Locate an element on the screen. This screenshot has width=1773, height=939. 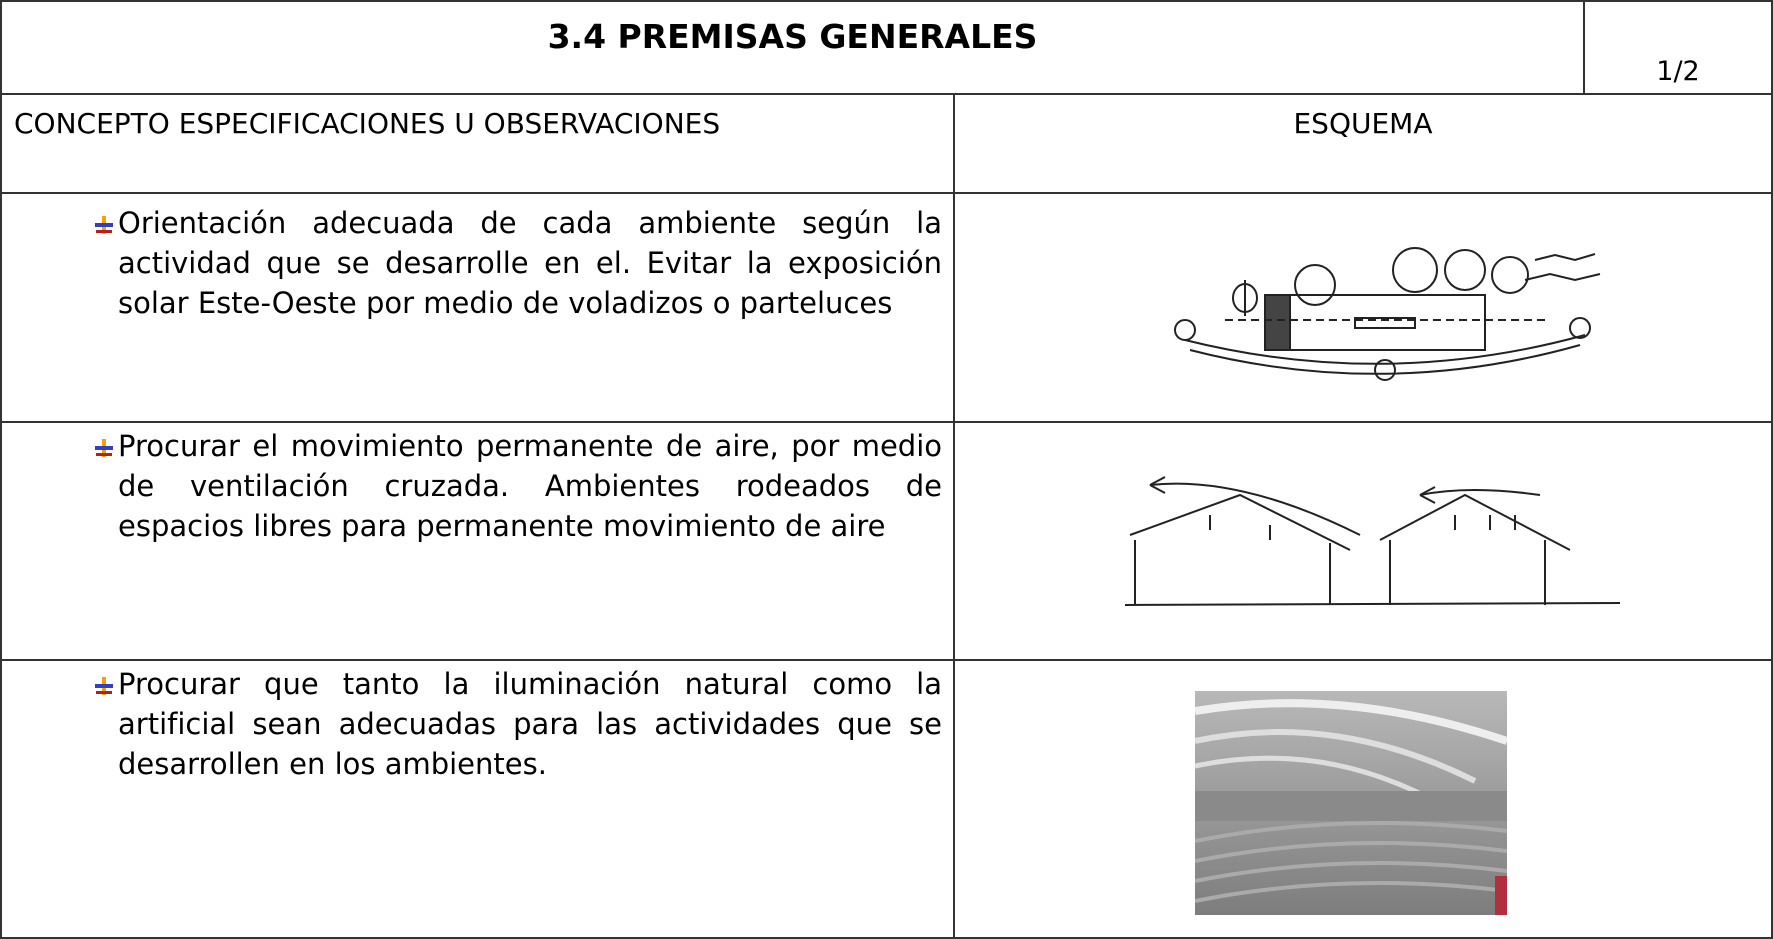
column-header: ESQUEMA is located at coordinates (1363, 143).